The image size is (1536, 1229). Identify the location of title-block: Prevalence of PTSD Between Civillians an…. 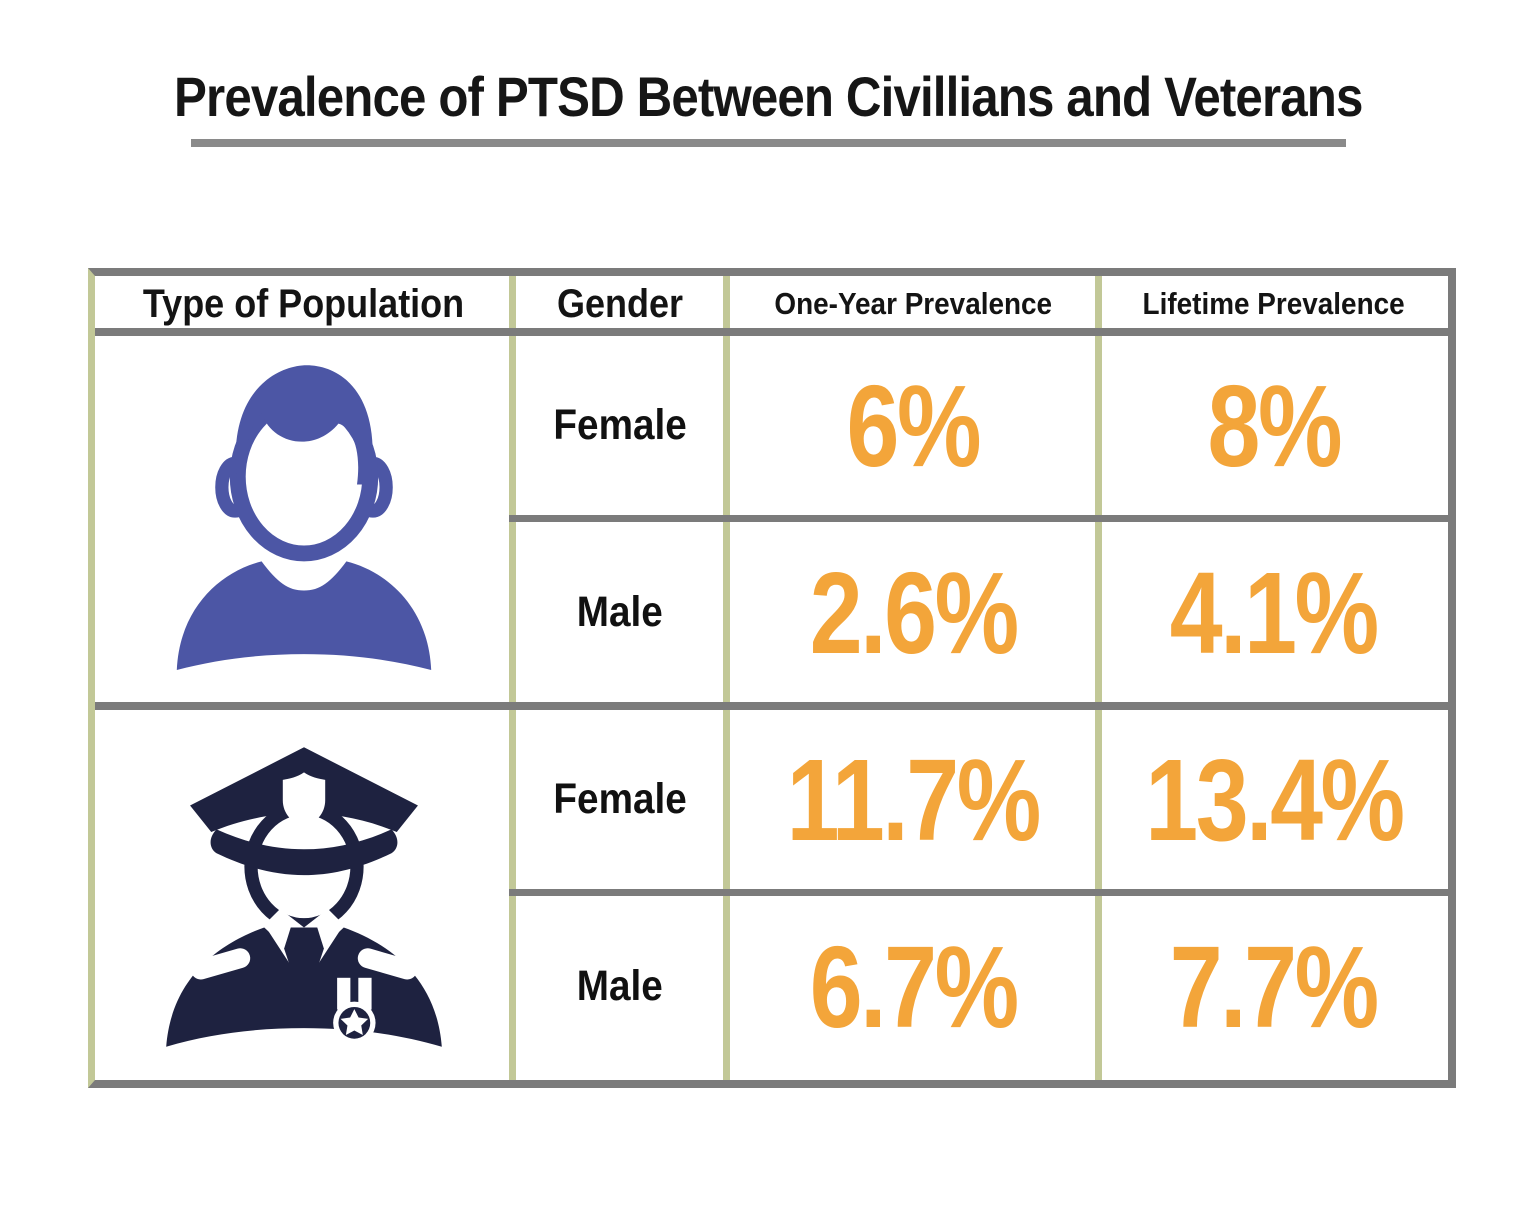
(768, 105).